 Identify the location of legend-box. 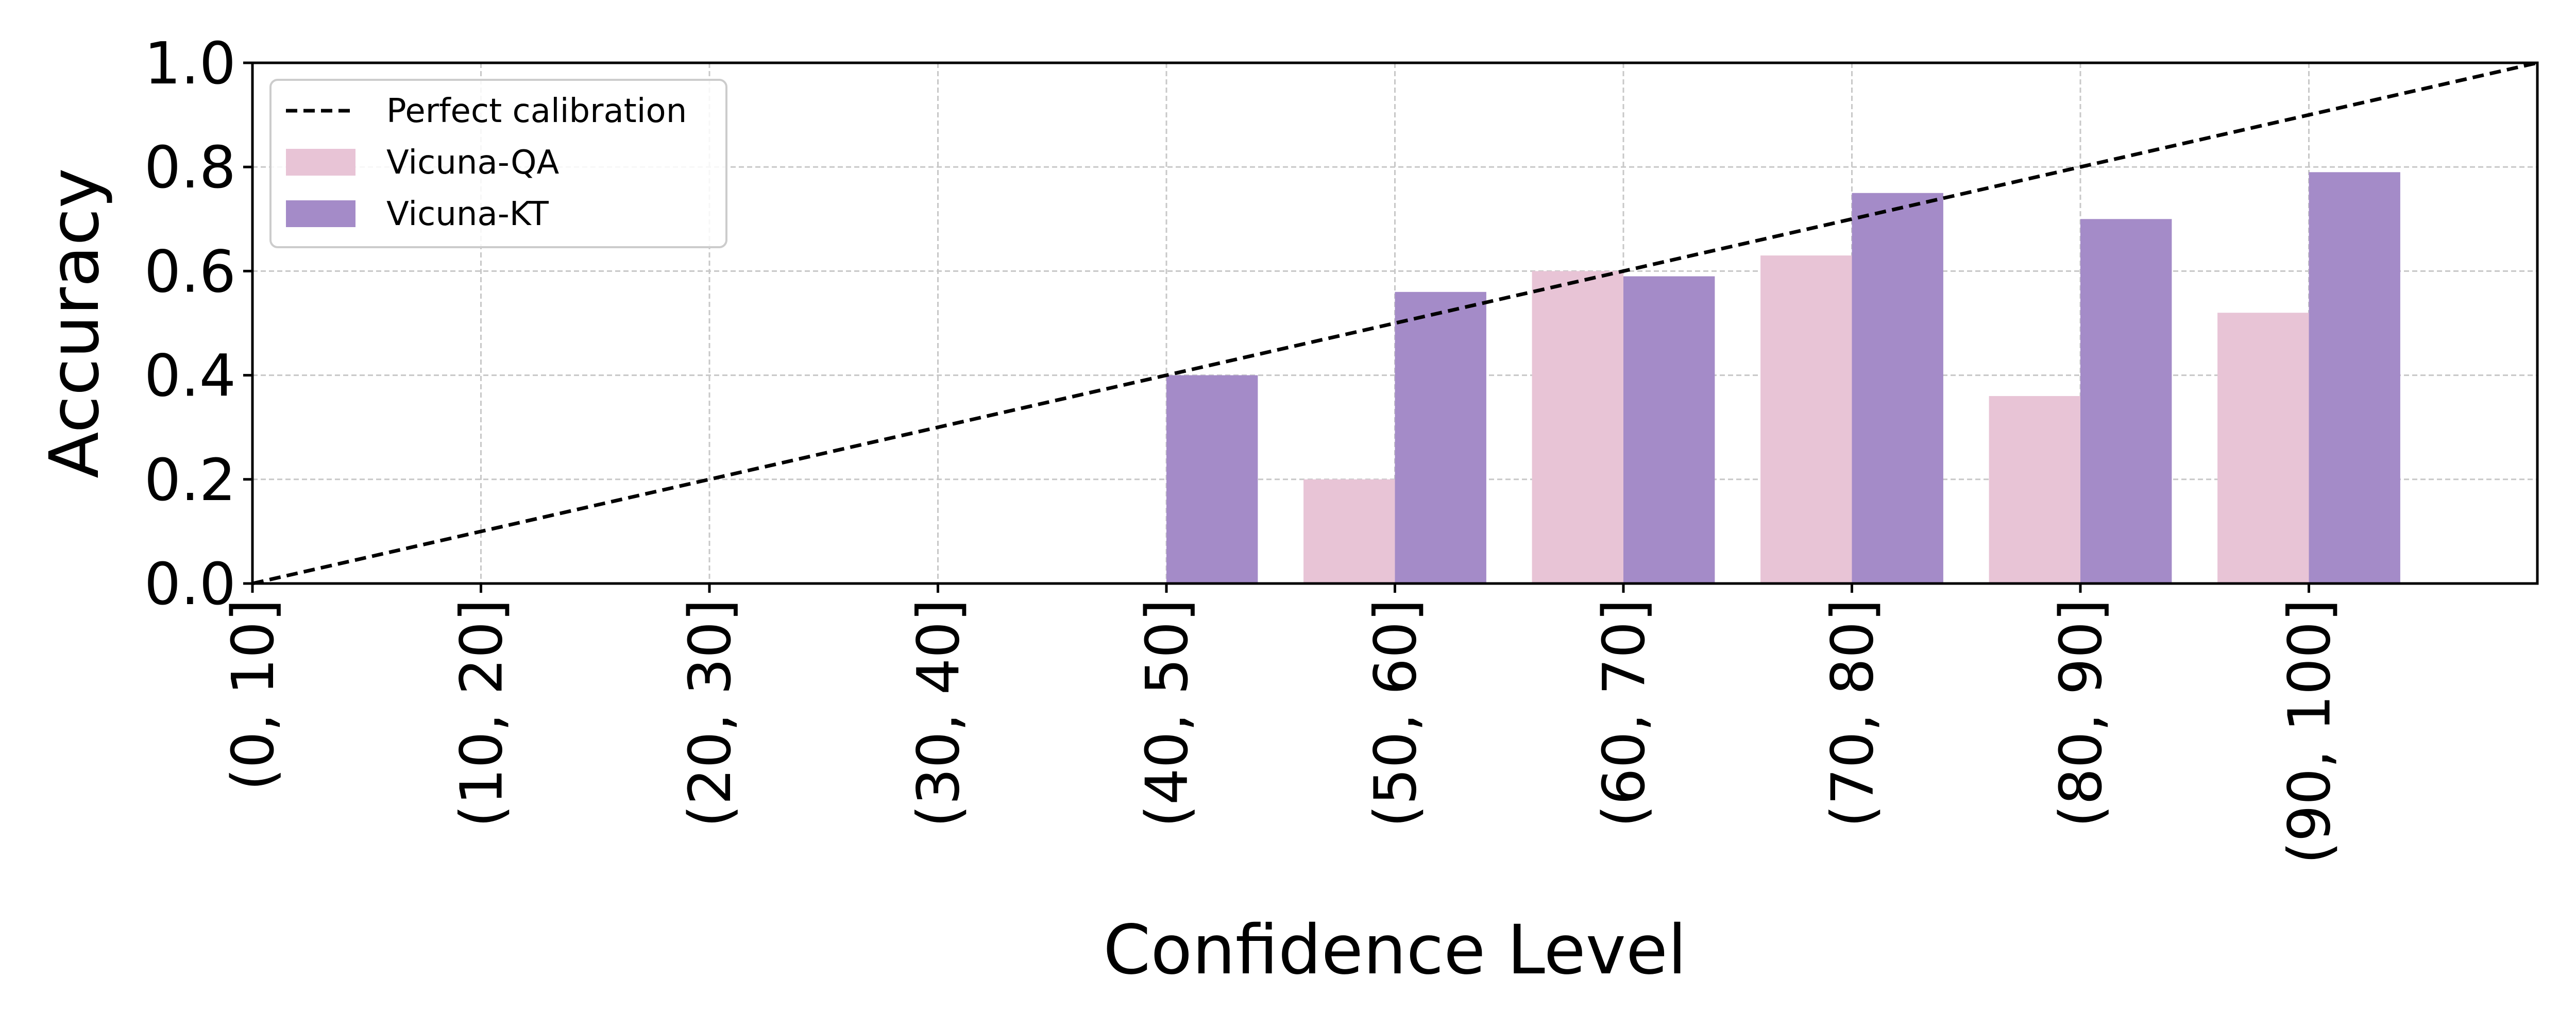
(498, 163).